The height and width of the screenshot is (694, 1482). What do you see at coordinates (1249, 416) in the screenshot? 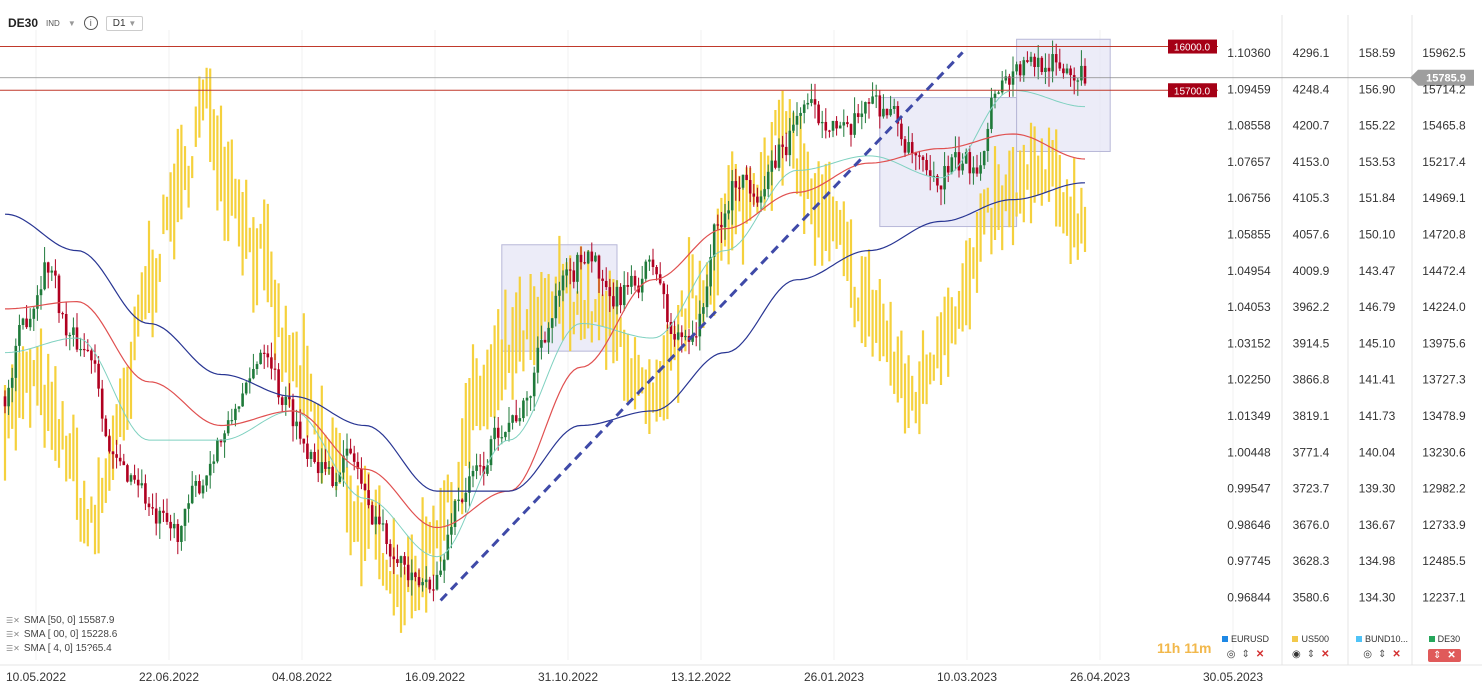
I see `price-tick-label: 1.01349` at bounding box center [1249, 416].